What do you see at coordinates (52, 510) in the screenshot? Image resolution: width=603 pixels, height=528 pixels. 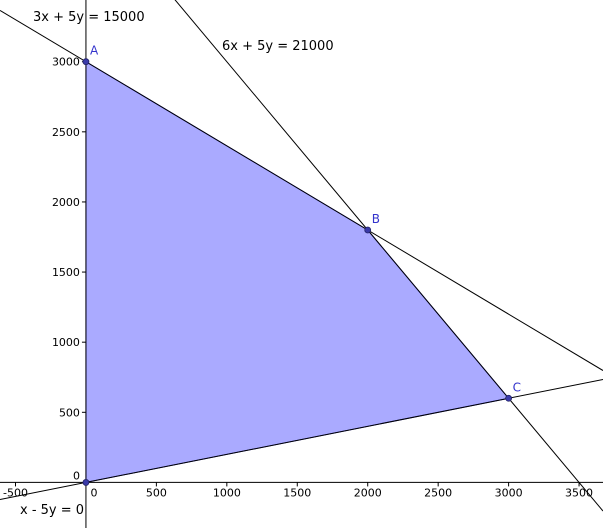 I see `equation-label-3: x - 5y = 0` at bounding box center [52, 510].